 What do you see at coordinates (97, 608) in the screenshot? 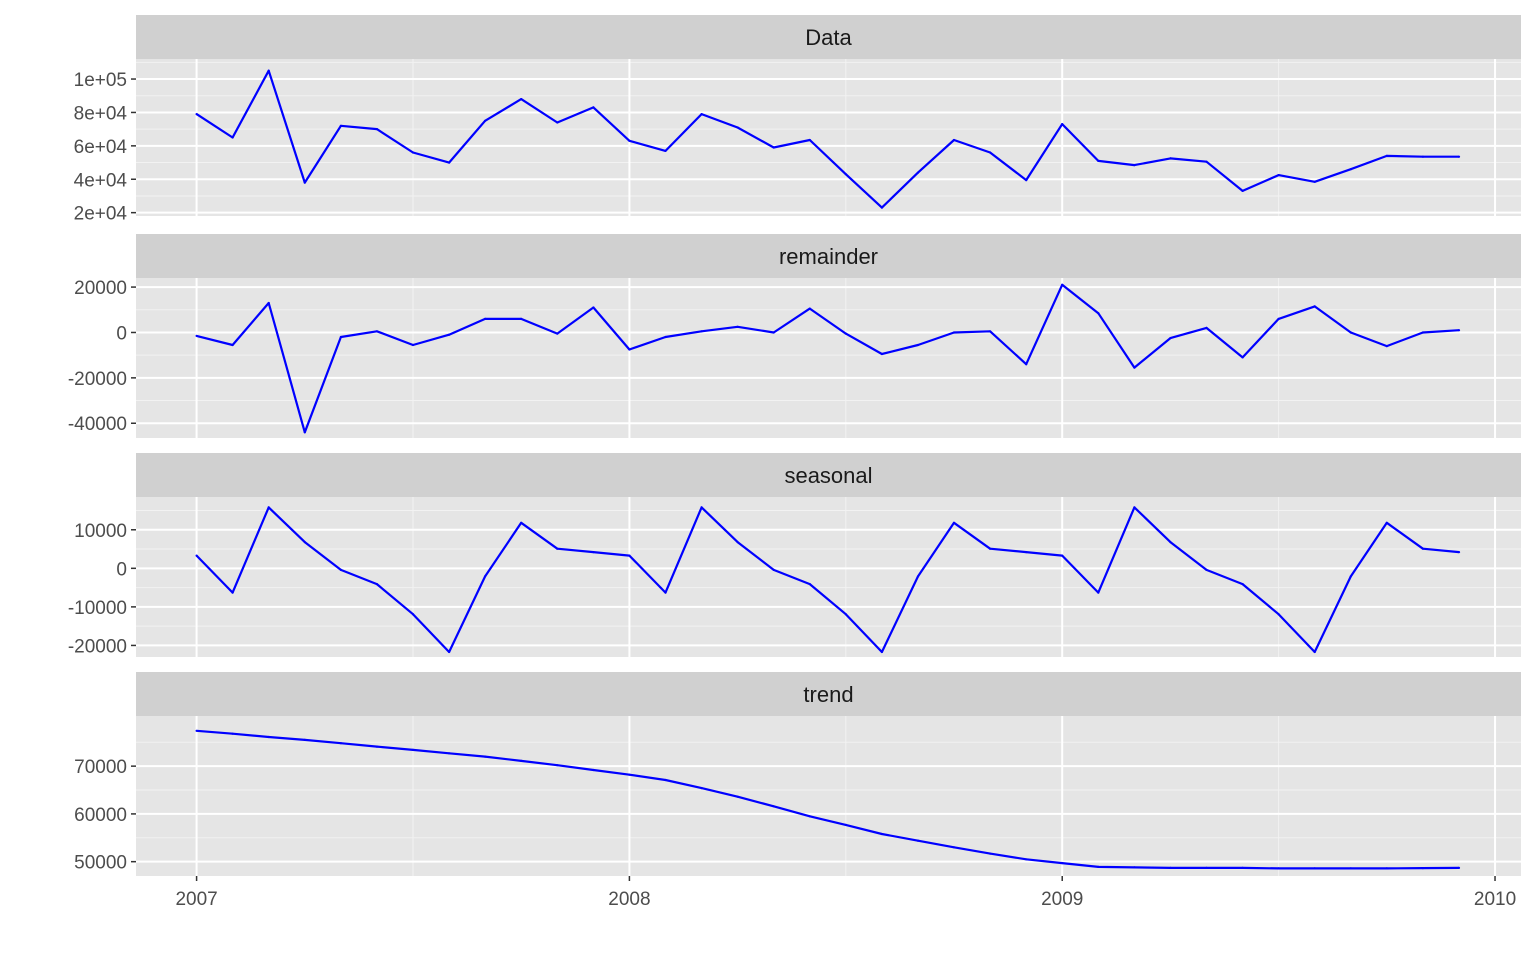
I see `y-tick-label: -10000` at bounding box center [97, 608].